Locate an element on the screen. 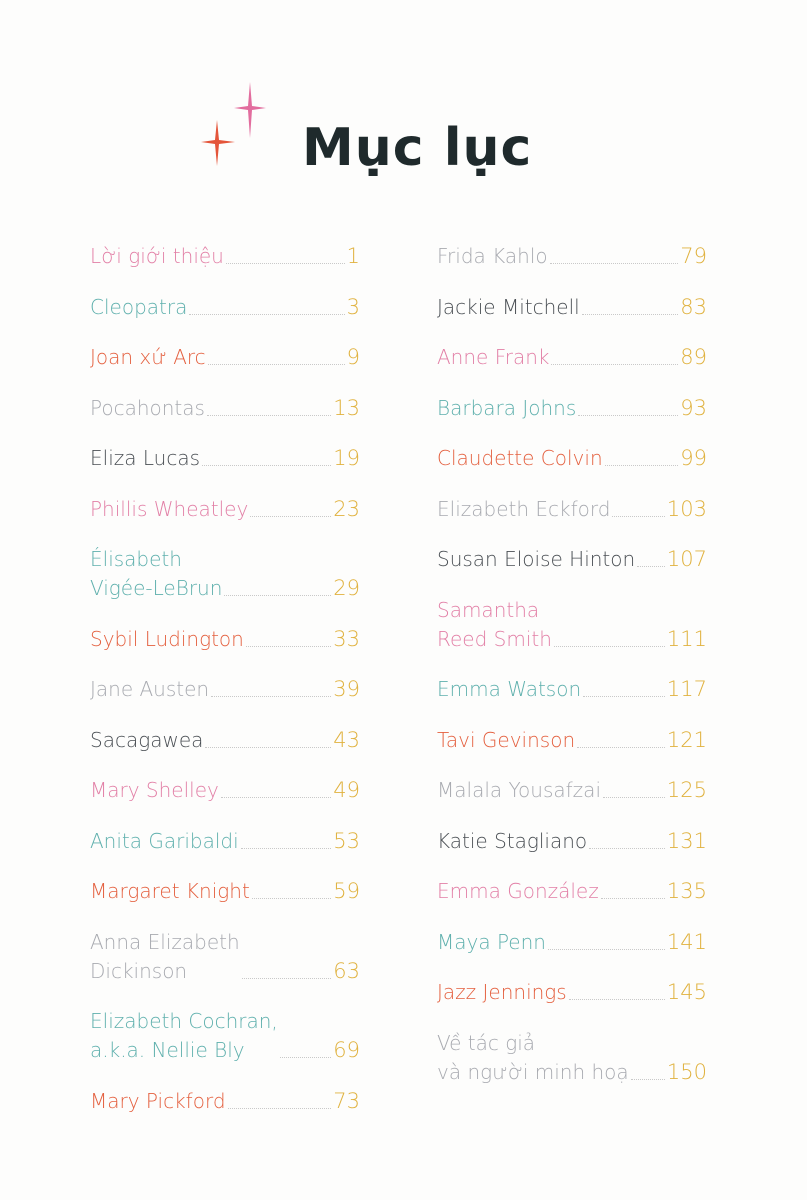 The image size is (807, 1200). toc-entry: Élisabeth Vigée-LeBrun 29 is located at coordinates (225, 585).